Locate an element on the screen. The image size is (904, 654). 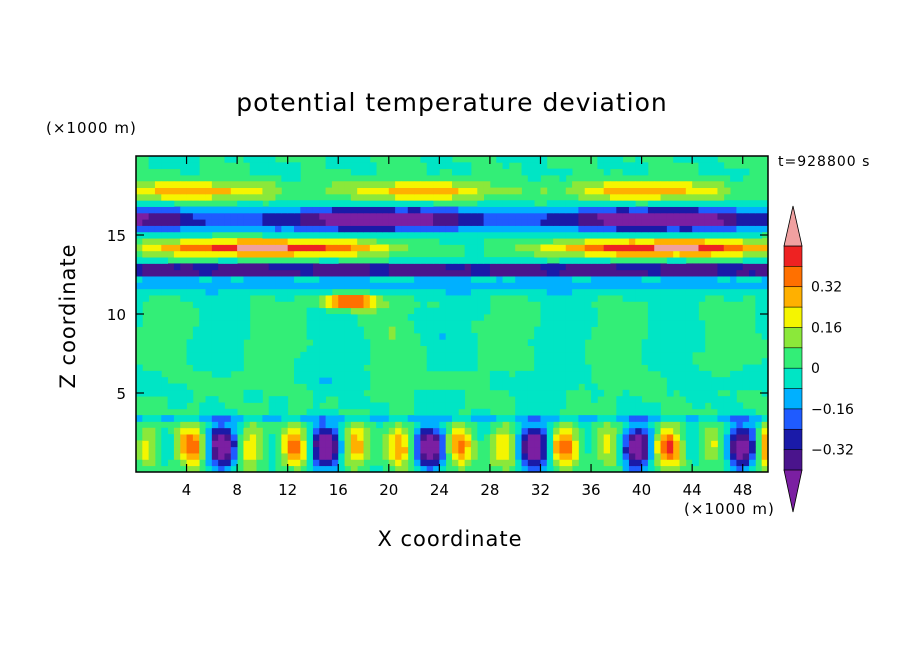
colorbar-label: −0.16 is located at coordinates (832, 410).